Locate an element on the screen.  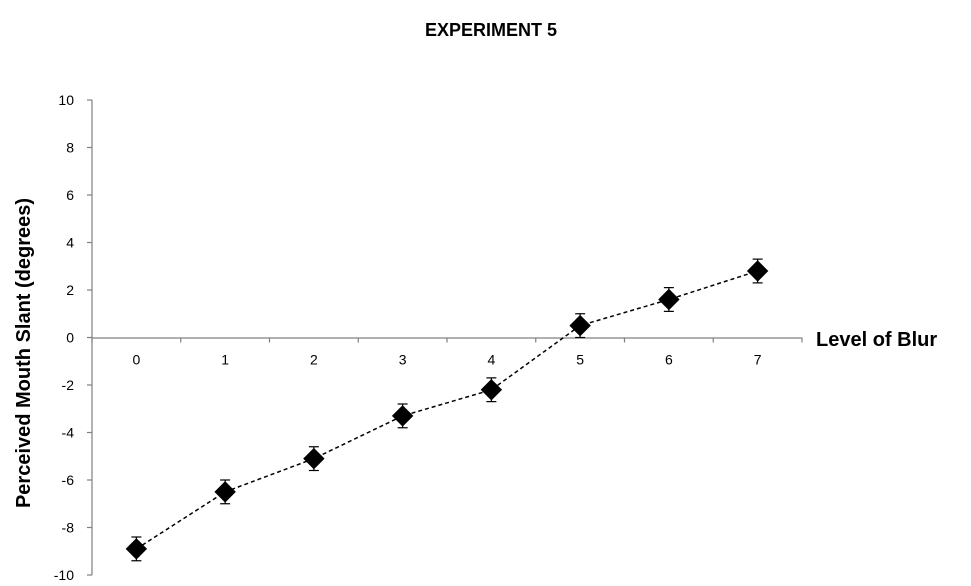
y-tick-label: 8 is located at coordinates (70, 148).